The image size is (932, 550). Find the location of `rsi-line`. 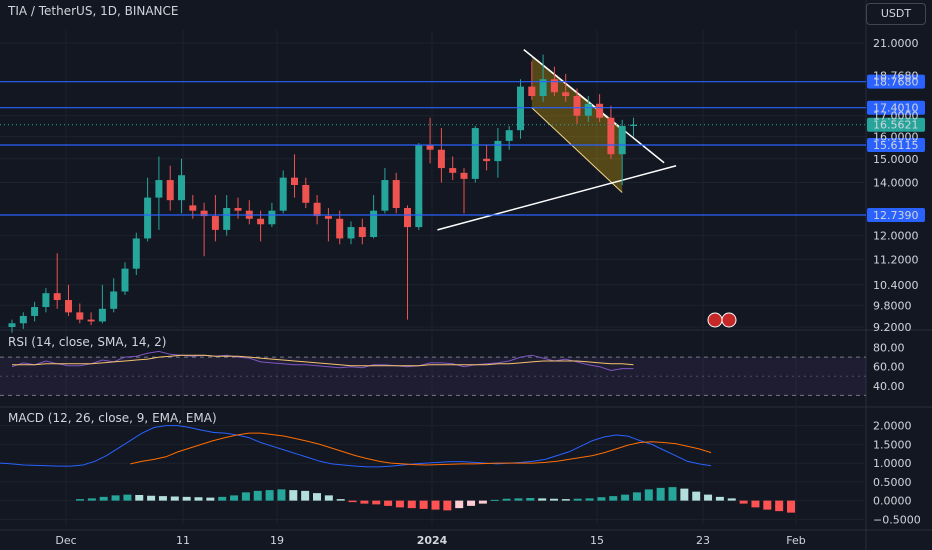

rsi-line is located at coordinates (322, 361).